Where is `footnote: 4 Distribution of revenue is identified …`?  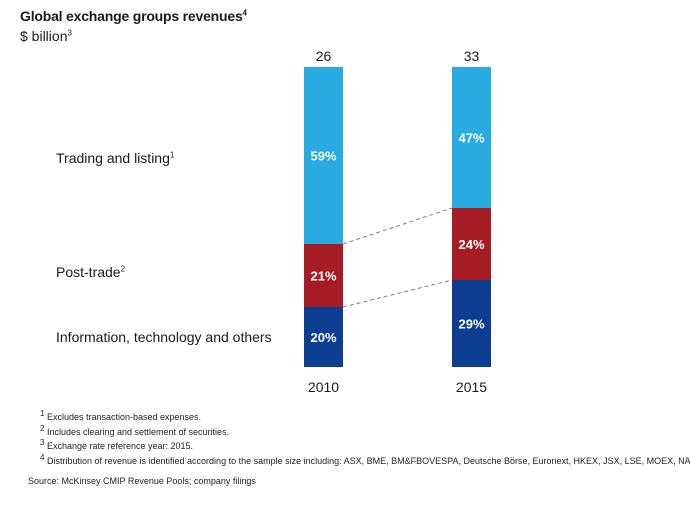
footnote: 4 Distribution of revenue is identified … is located at coordinates (365, 459).